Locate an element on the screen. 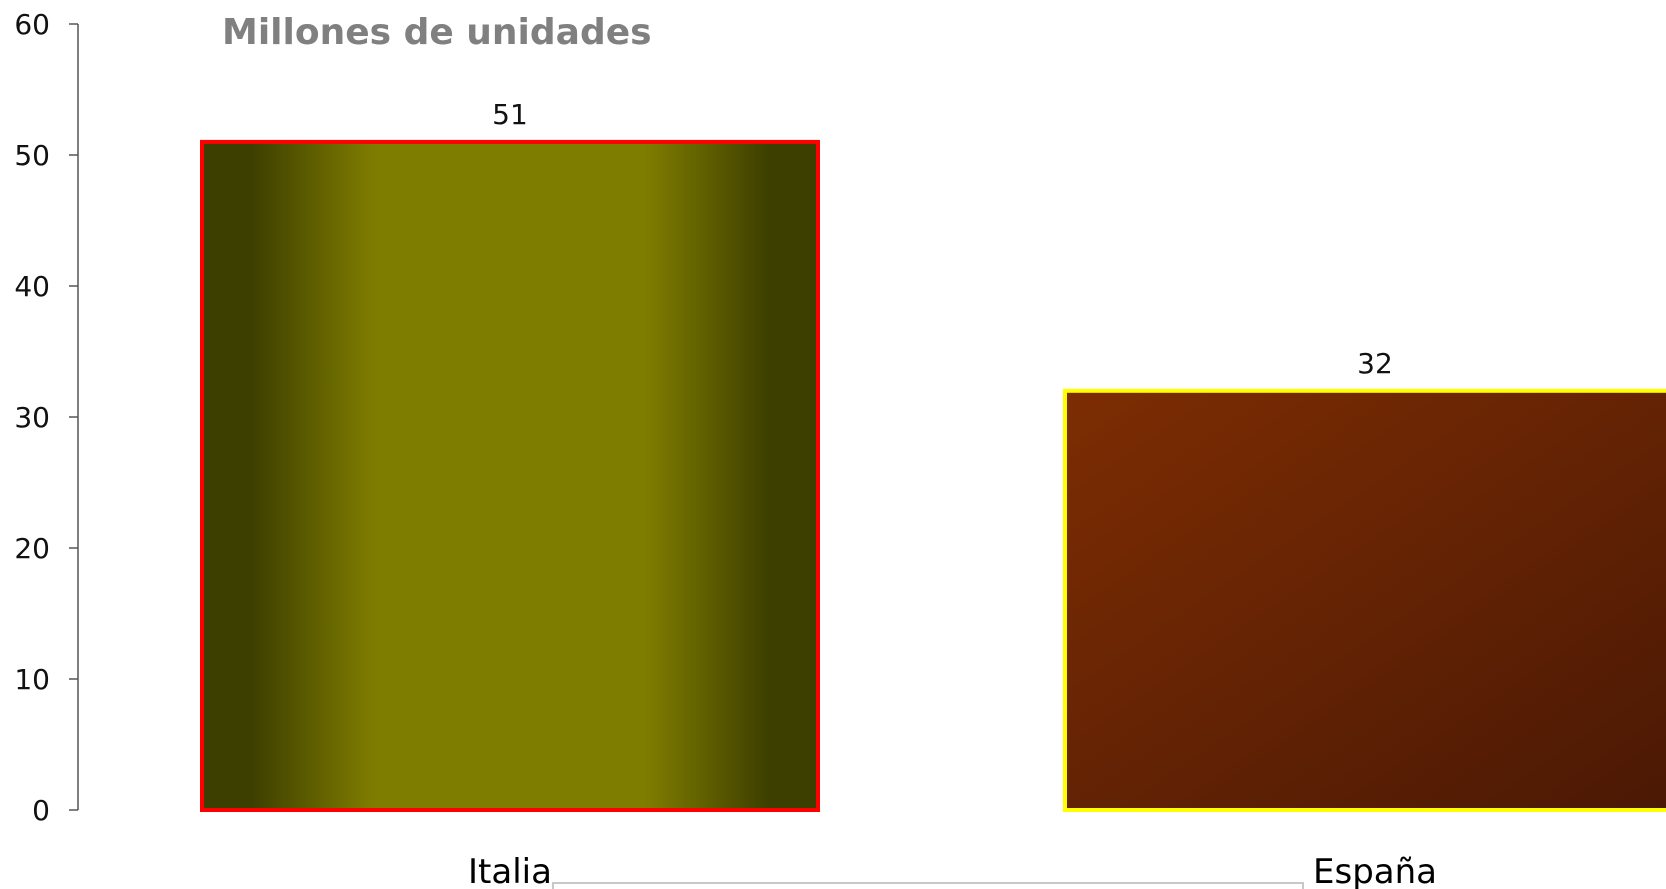 This screenshot has width=1666, height=889. x-category-label: España is located at coordinates (1375, 870).